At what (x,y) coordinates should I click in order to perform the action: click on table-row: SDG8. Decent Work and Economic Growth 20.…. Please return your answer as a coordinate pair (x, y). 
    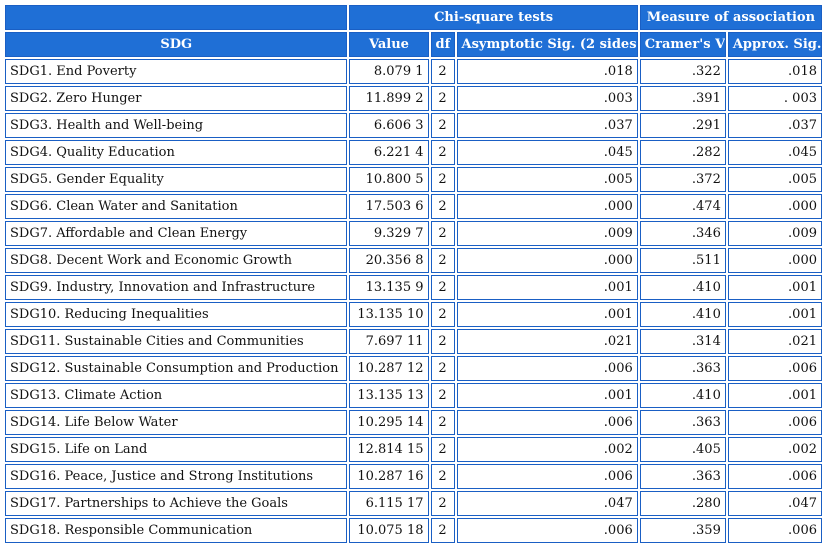
    Looking at the image, I should click on (413, 260).